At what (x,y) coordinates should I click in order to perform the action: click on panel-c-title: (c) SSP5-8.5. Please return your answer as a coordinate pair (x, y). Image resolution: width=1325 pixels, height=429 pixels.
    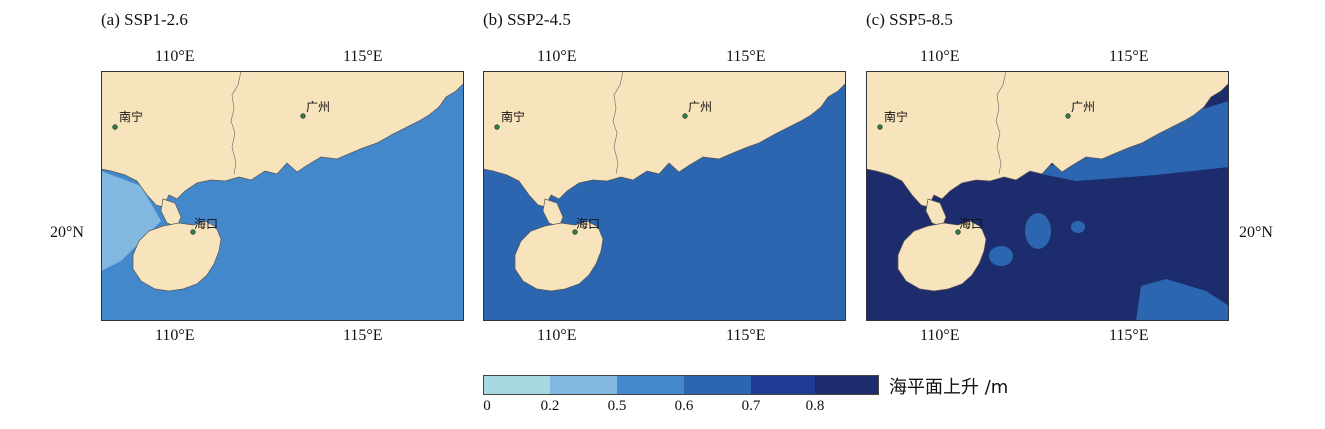
    Looking at the image, I should click on (909, 19).